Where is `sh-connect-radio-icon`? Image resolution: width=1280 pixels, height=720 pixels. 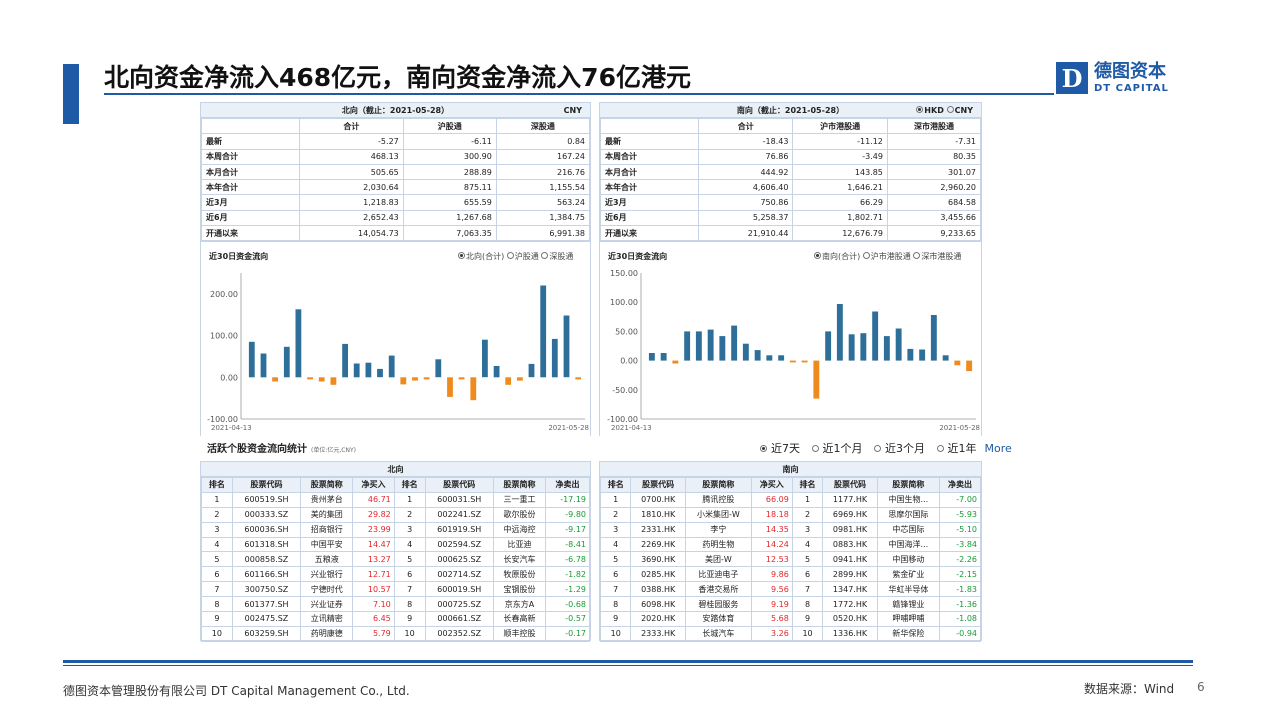 sh-connect-radio-icon is located at coordinates (510, 255).